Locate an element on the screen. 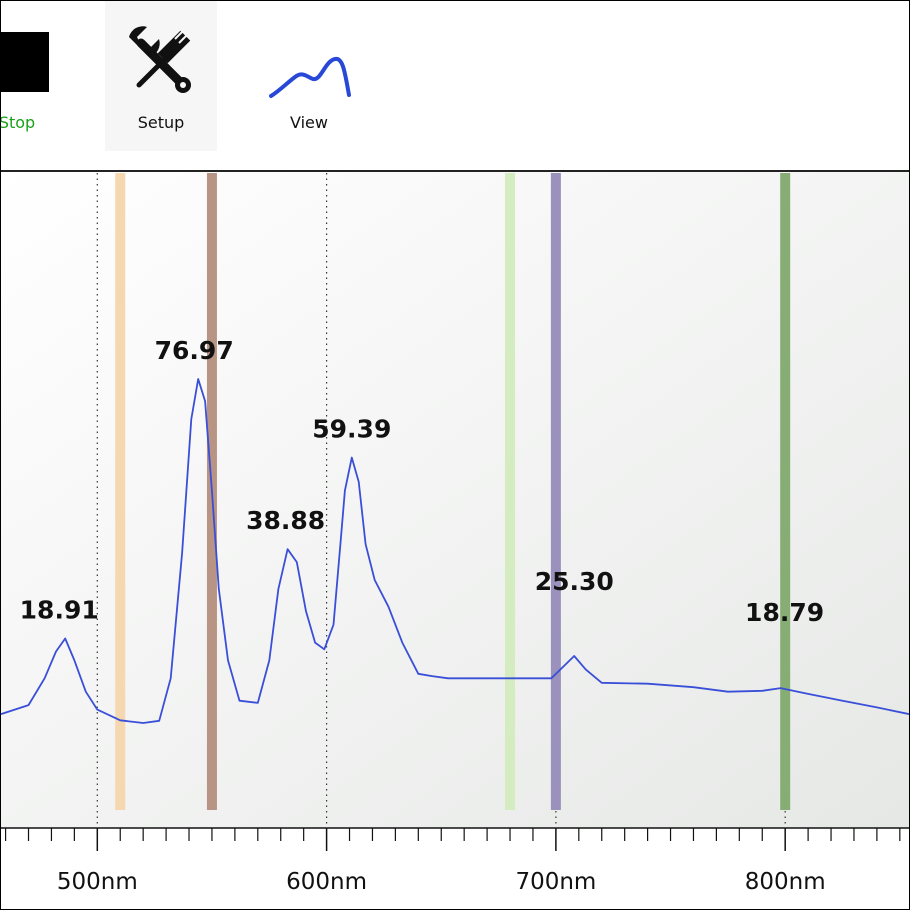 This screenshot has height=910, width=910. waveform-icon is located at coordinates (310, 77).